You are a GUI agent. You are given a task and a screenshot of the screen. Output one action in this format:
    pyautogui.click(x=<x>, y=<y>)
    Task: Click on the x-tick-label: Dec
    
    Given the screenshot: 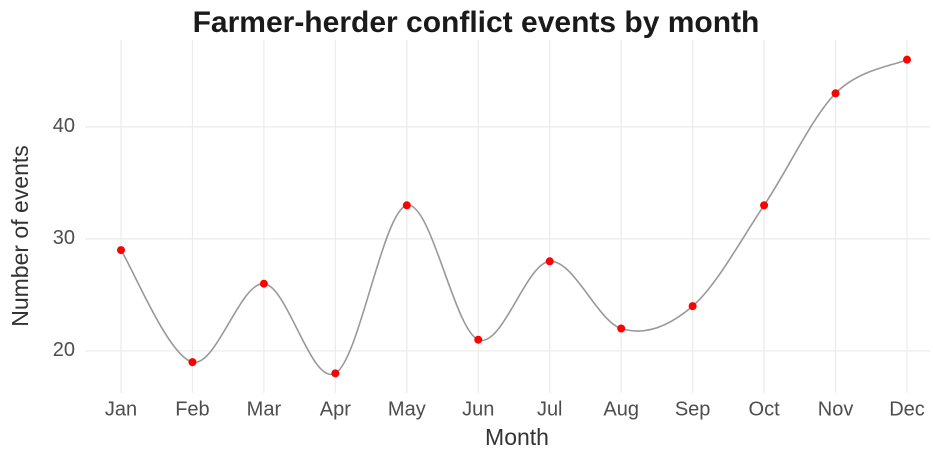 What is the action you would take?
    pyautogui.click(x=907, y=409)
    